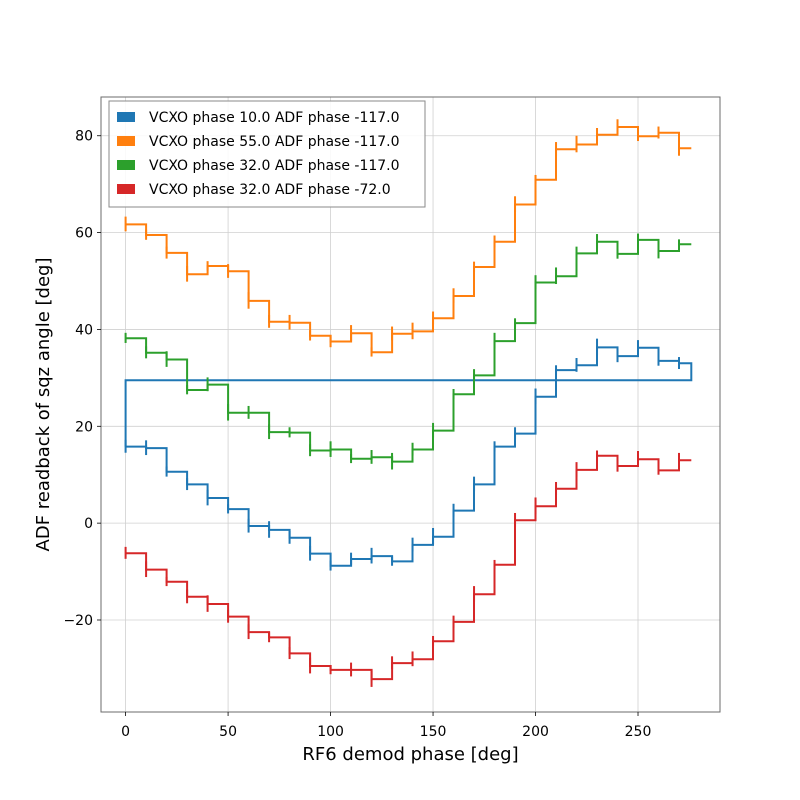 The width and height of the screenshot is (800, 800). I want to click on x-tick-label: 150, so click(433, 732).